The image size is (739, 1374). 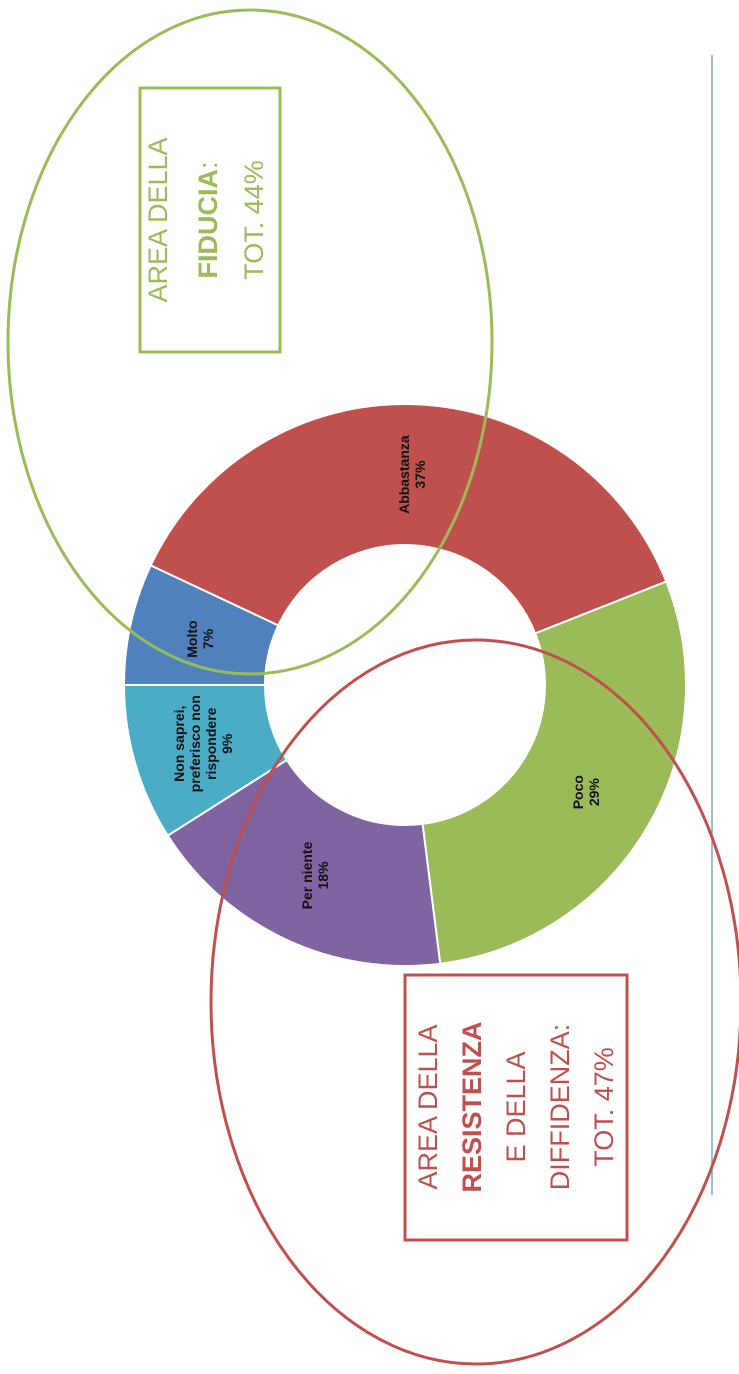 I want to click on annotation-suffix: :, so click(x=208, y=165).